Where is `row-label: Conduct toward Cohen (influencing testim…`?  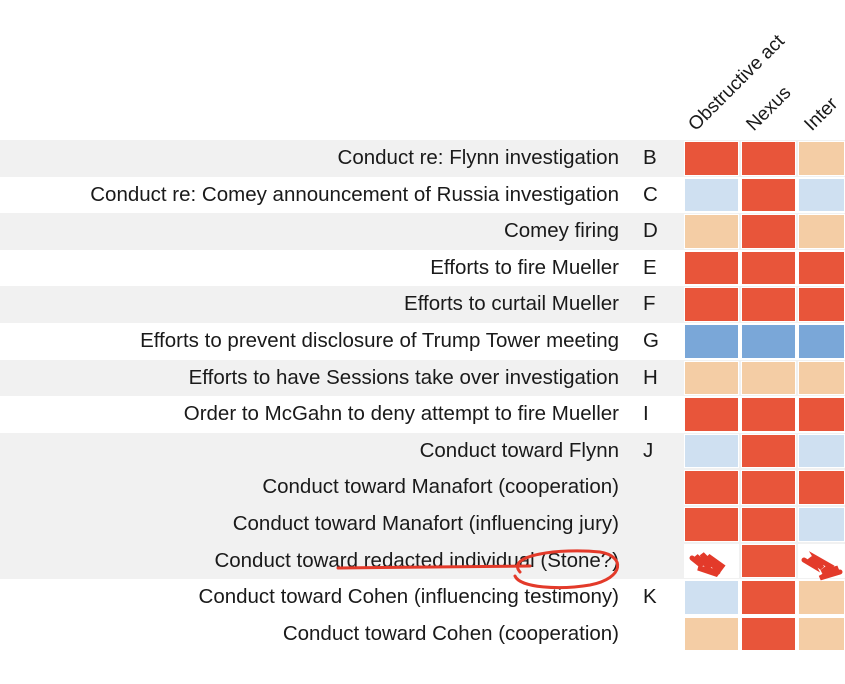 row-label: Conduct toward Cohen (influencing testim… is located at coordinates (408, 597).